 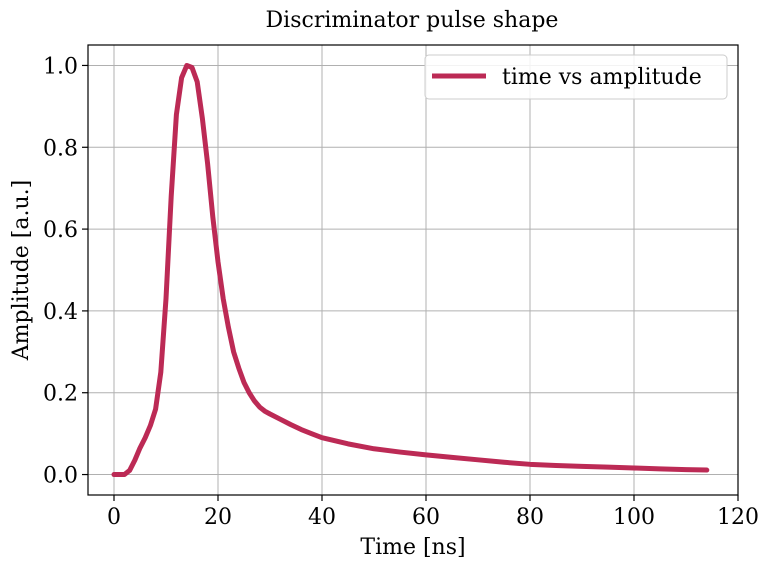 I want to click on legend-label: time vs amplitude, so click(x=602, y=77).